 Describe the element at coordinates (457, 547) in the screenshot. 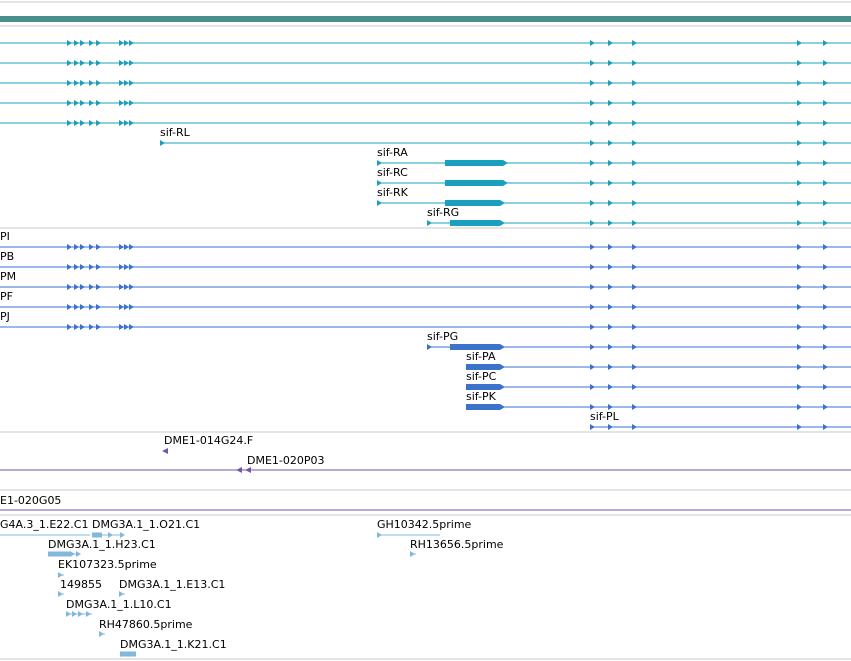

I see `est-feature: RH13656.5prime` at that location.